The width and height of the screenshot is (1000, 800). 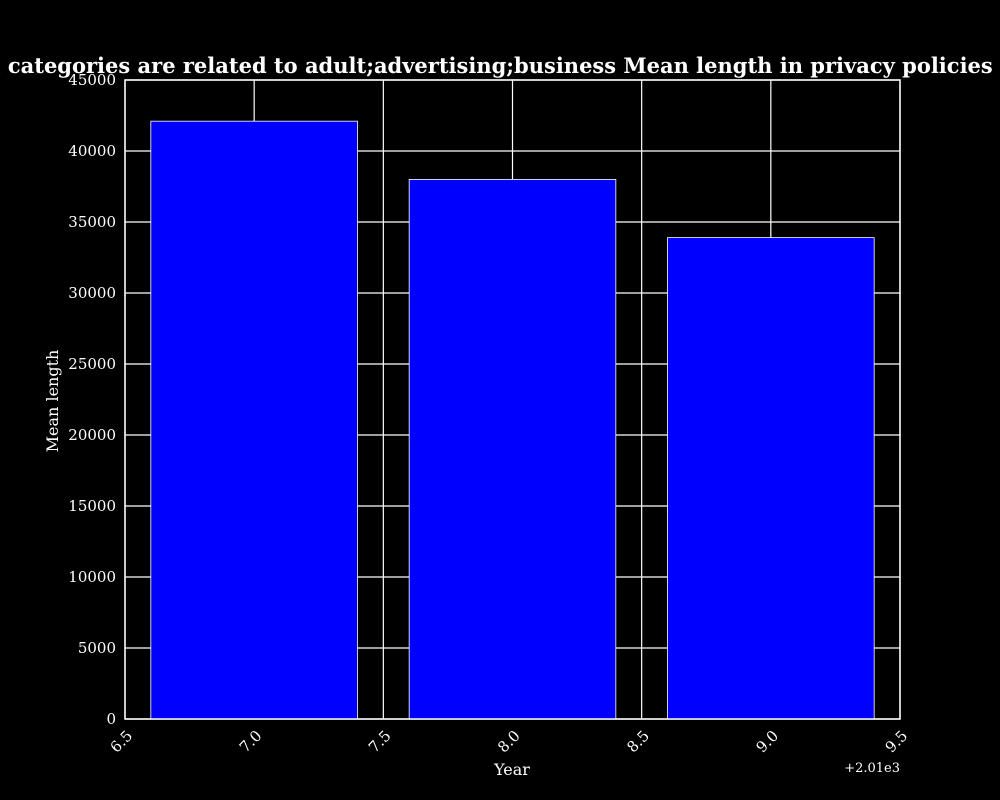 I want to click on y-tick-label: 40000, so click(x=92, y=151).